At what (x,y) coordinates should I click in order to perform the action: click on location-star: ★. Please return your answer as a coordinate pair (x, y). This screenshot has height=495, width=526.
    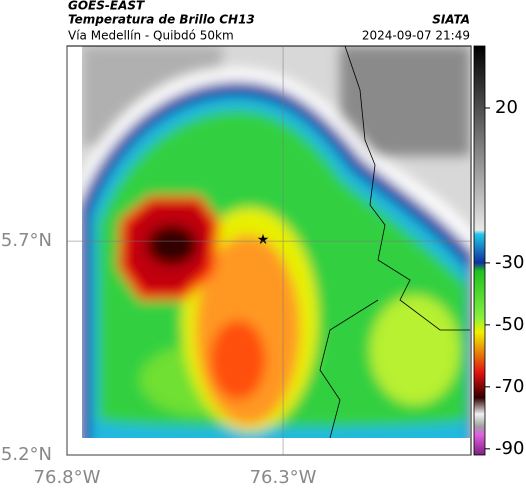
    Looking at the image, I should click on (263, 240).